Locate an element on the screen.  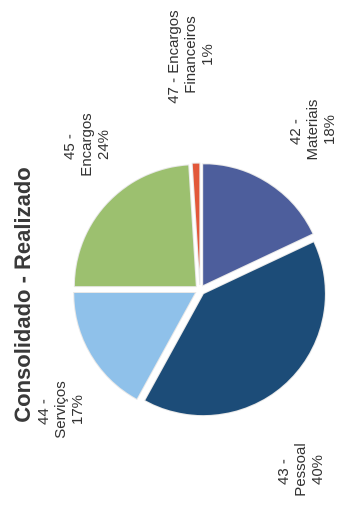
label-line: 47 - Encargos is located at coordinates (173, 55).